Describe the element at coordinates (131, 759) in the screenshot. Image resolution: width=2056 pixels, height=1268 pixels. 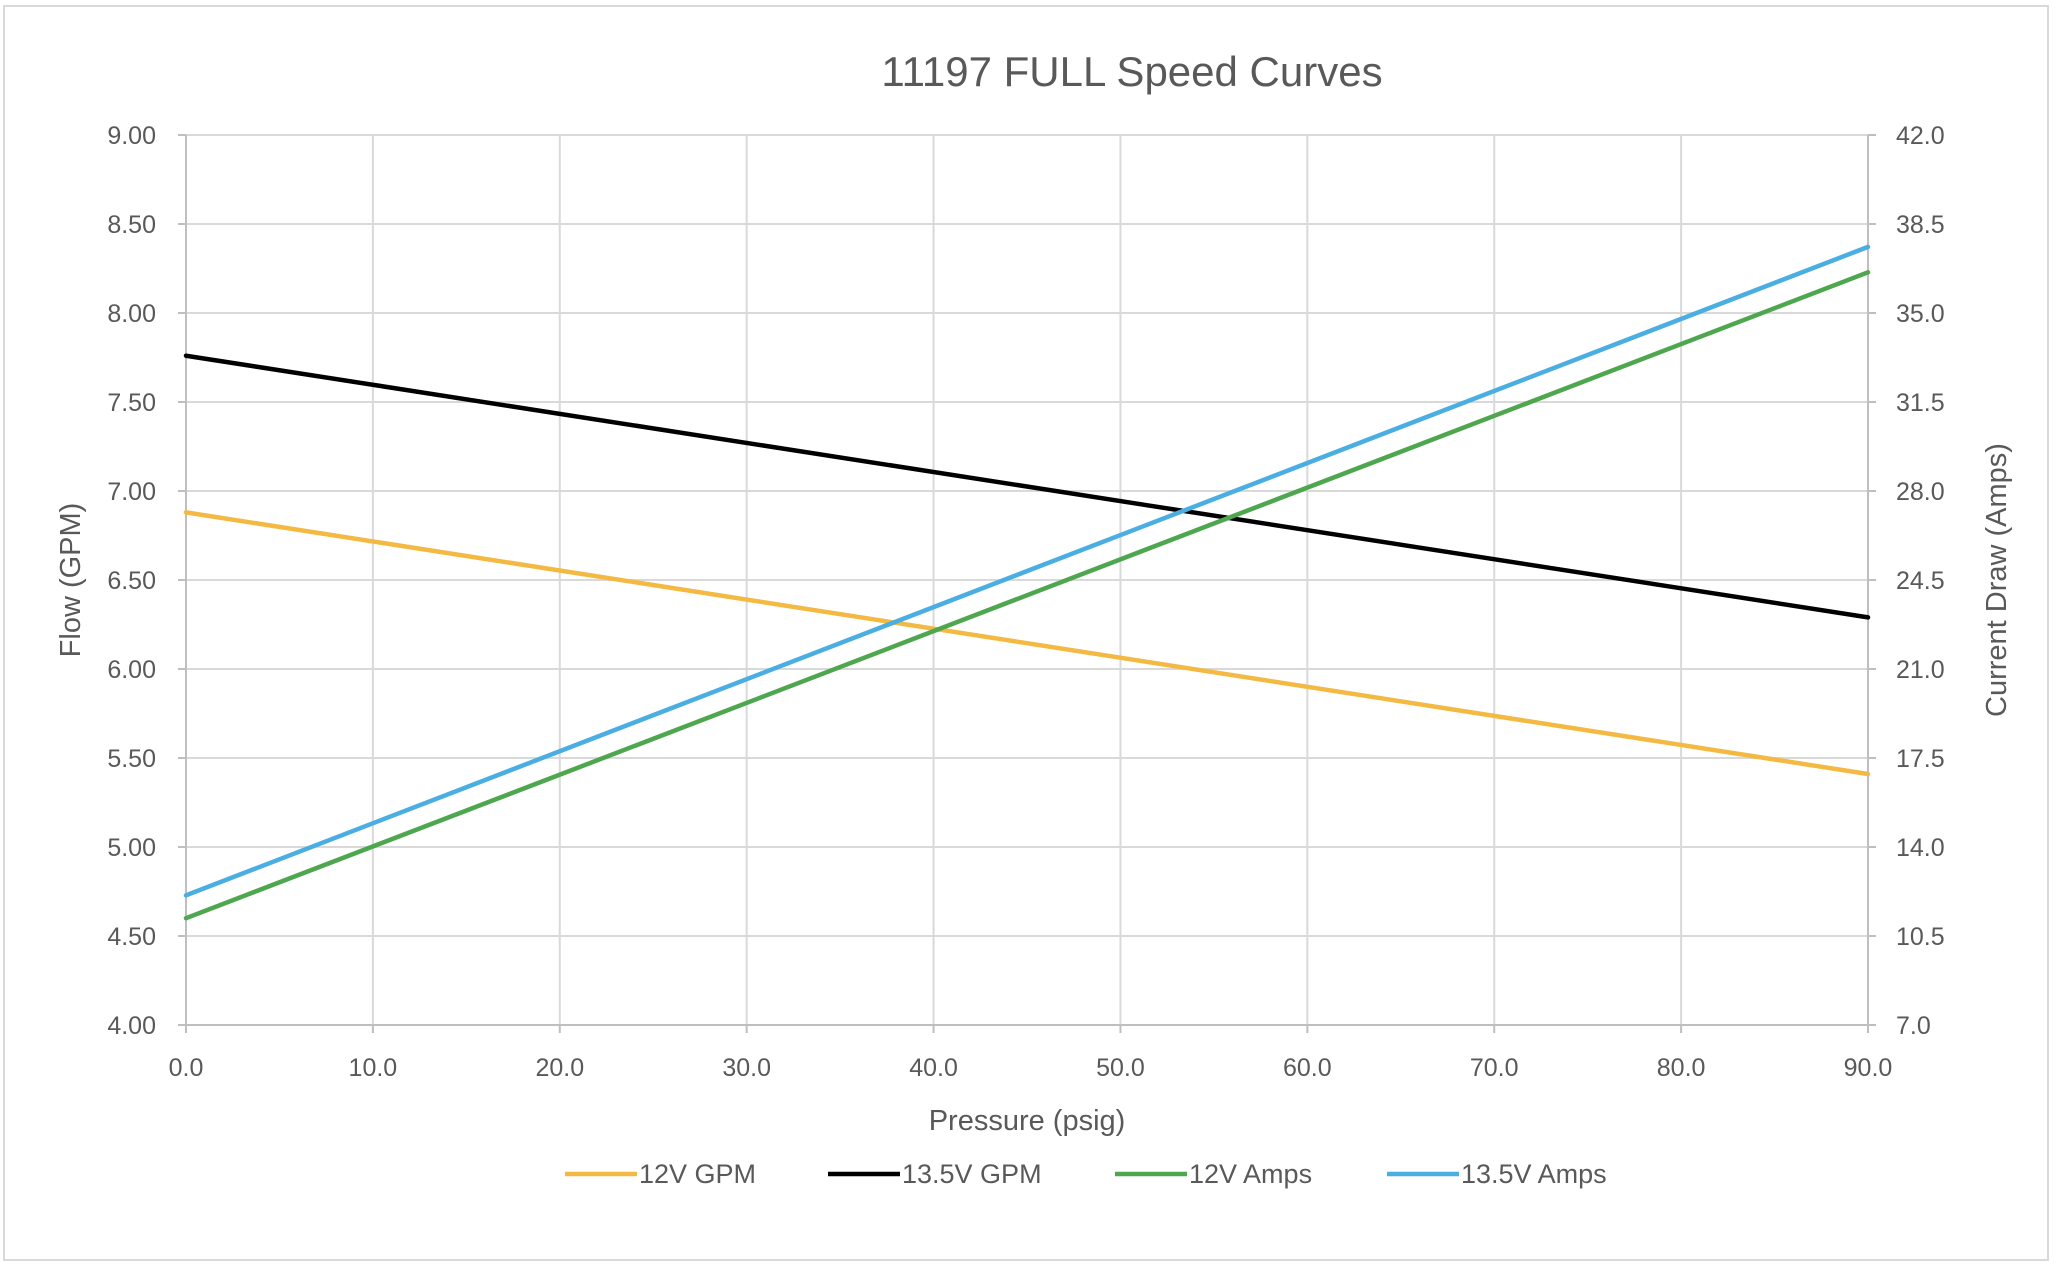
I see `y-tick-label: 5.50` at that location.